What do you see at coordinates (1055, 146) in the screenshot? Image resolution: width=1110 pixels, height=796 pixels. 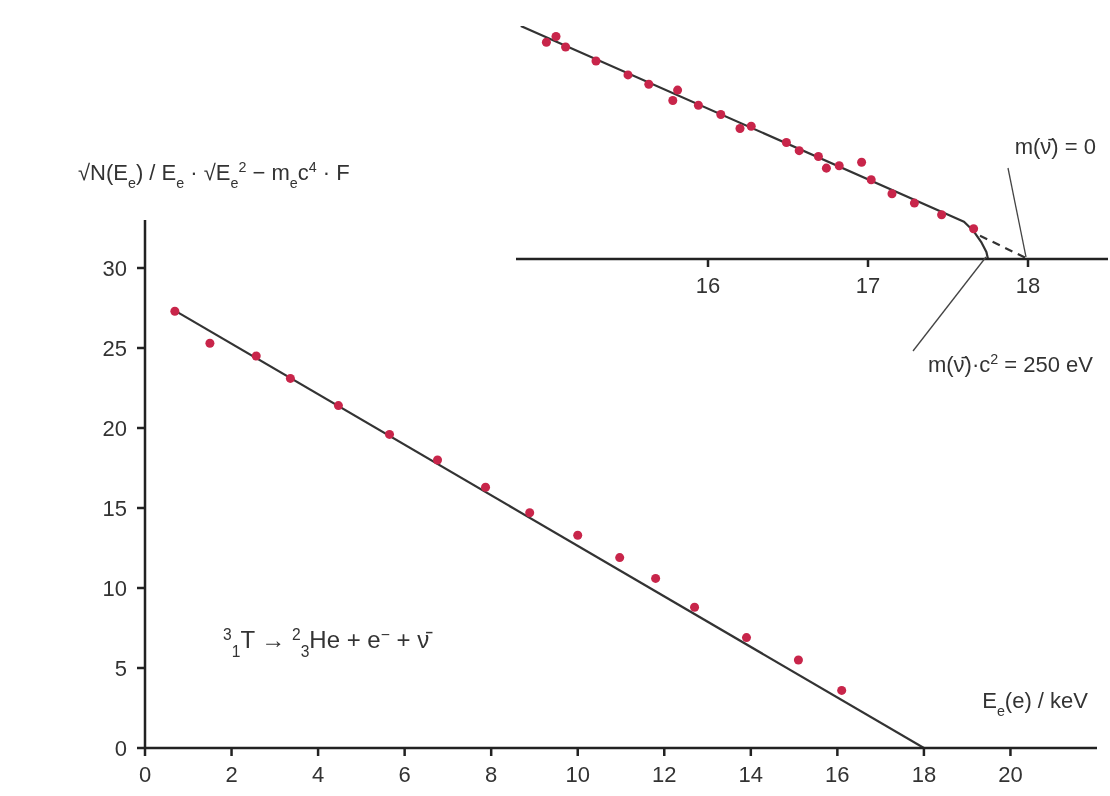 I see `annotation: m(ν̄) = 0` at bounding box center [1055, 146].